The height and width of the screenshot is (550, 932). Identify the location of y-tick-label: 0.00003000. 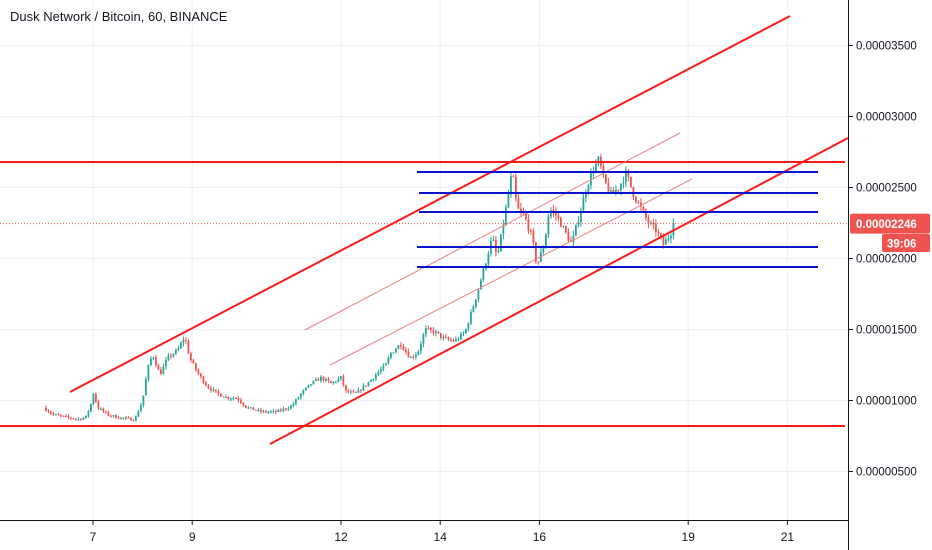
(886, 118).